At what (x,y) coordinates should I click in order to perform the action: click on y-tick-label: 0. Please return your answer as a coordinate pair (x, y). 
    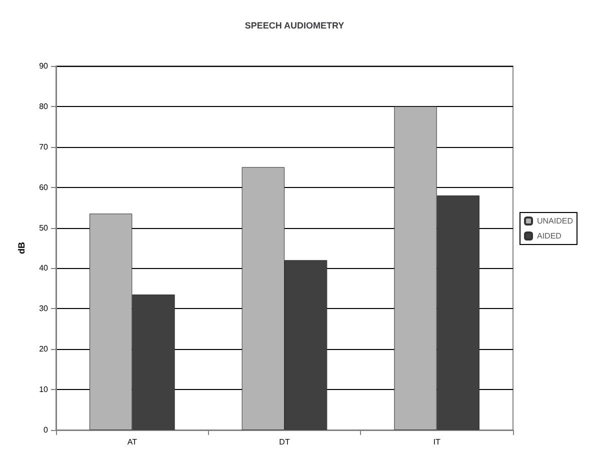
    Looking at the image, I should click on (46, 430).